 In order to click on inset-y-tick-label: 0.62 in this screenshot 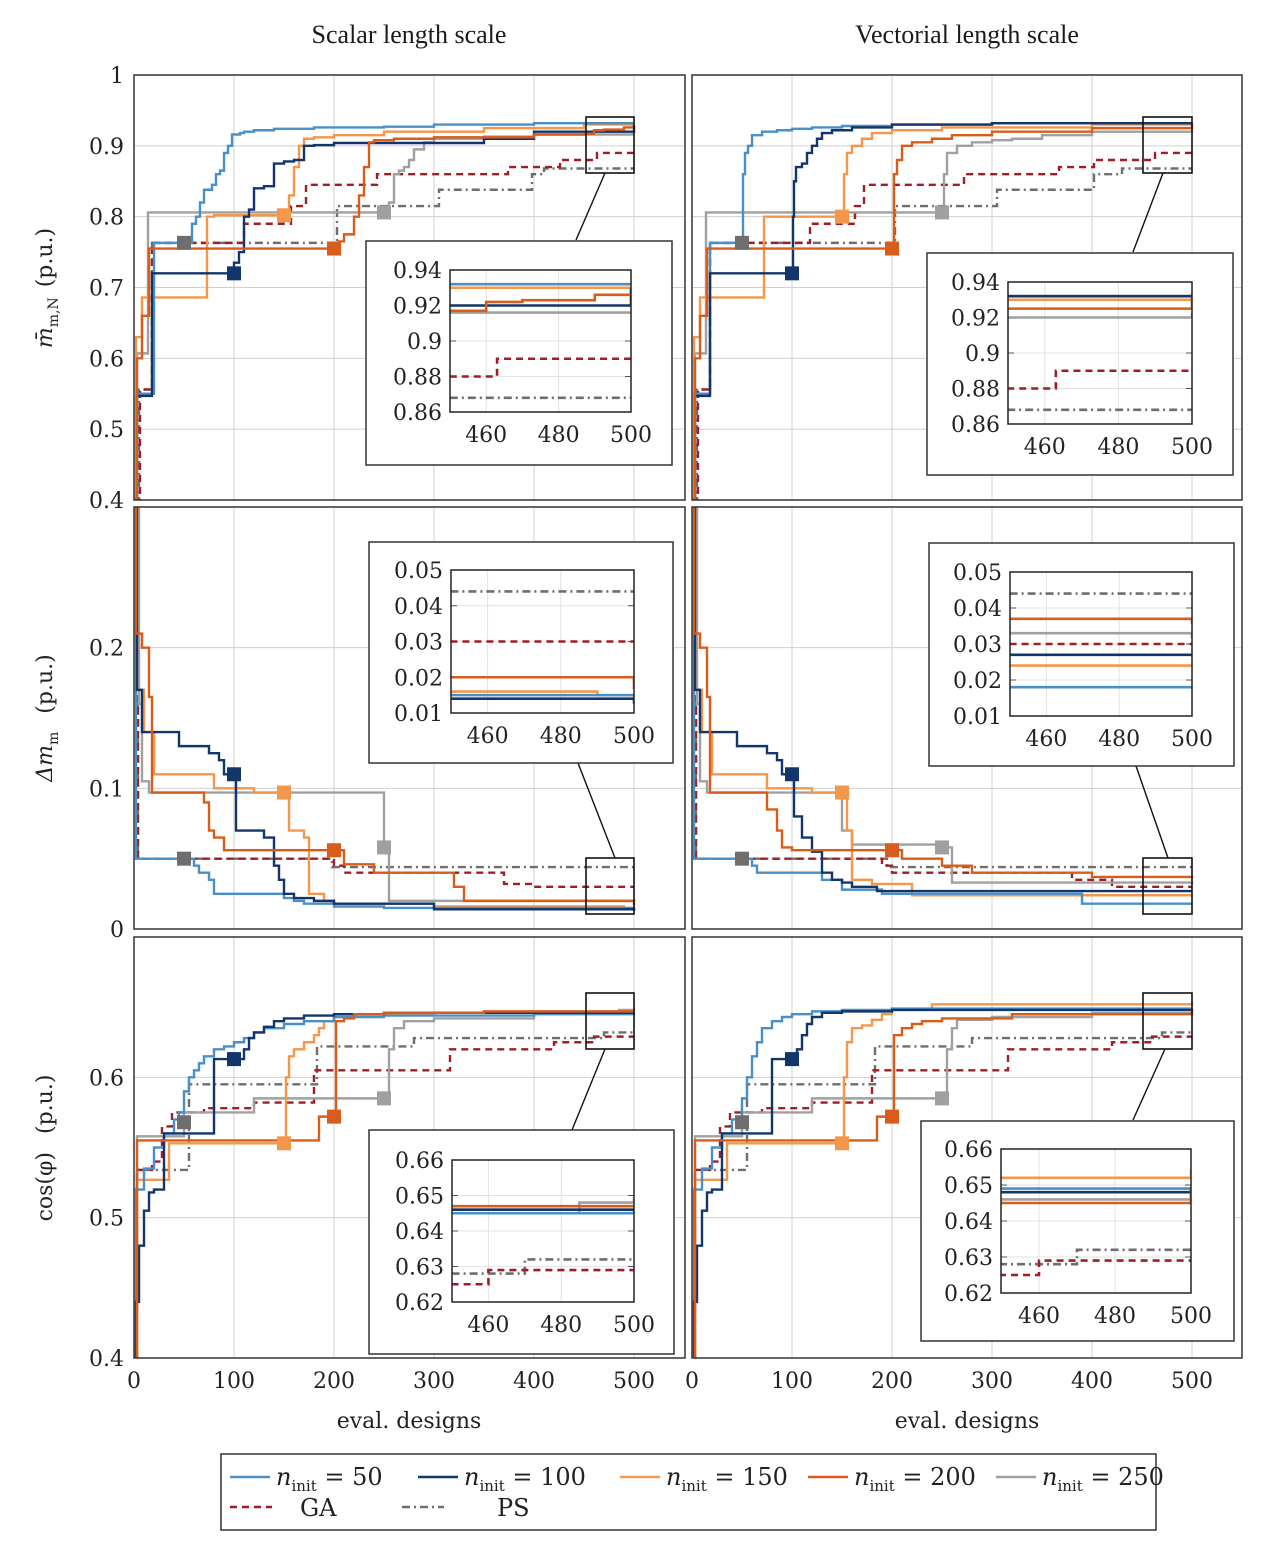, I will do `click(419, 1303)`.